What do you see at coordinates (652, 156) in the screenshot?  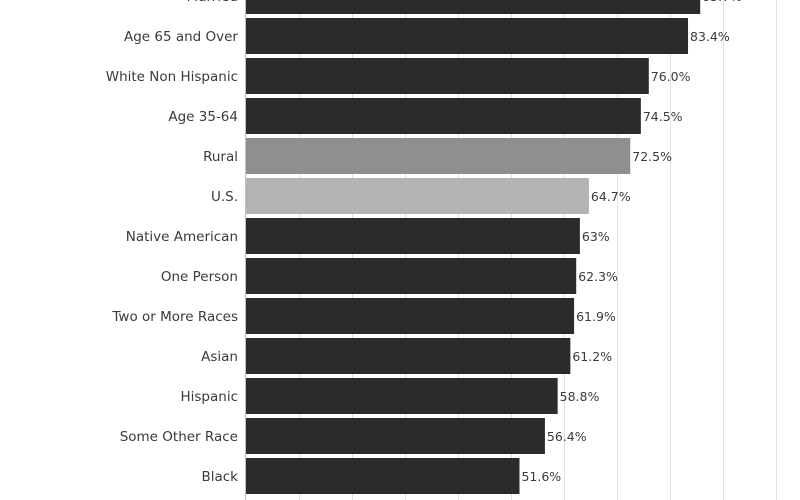 I see `value-label: 72.5%` at bounding box center [652, 156].